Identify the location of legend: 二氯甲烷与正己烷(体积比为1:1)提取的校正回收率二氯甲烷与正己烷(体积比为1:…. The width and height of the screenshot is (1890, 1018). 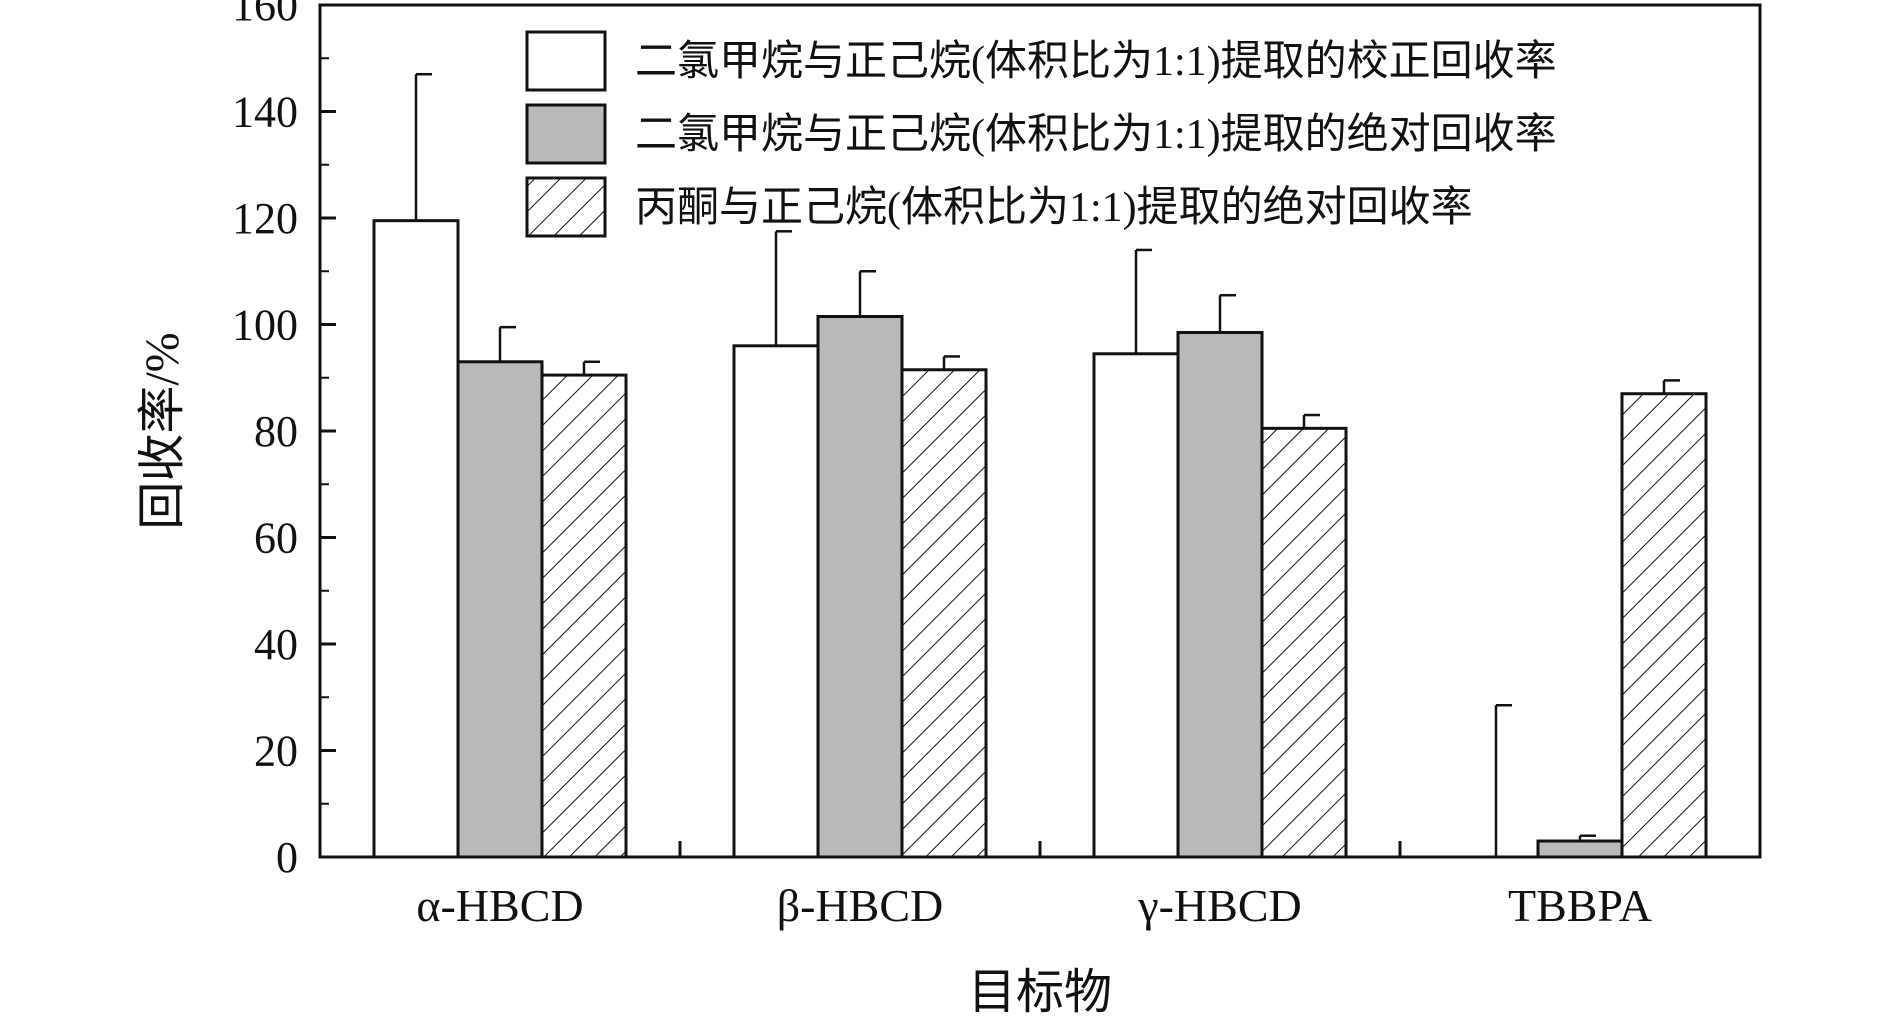
(1041, 134).